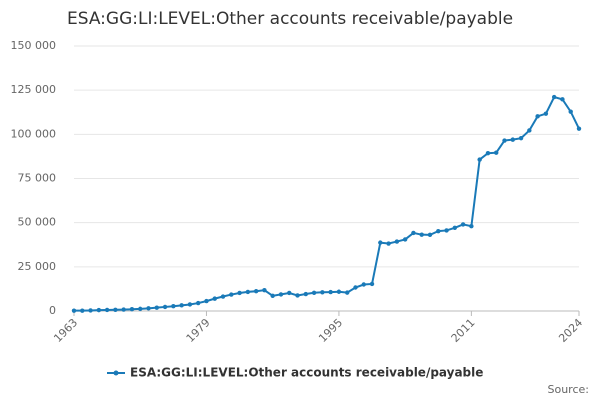 The width and height of the screenshot is (600, 400). I want to click on x-tick-label: 1995, so click(330, 330).